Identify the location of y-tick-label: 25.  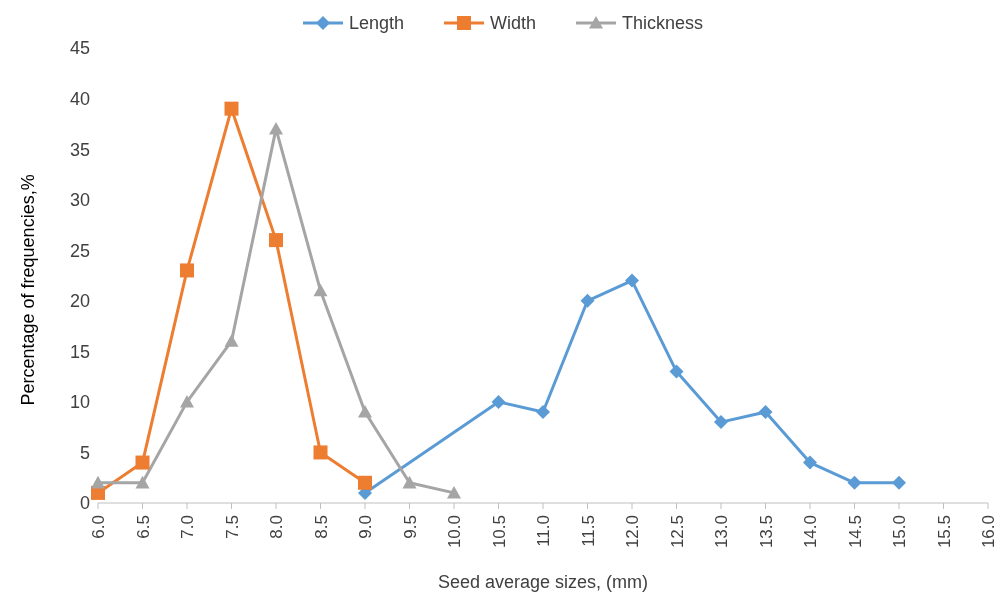
(79, 250).